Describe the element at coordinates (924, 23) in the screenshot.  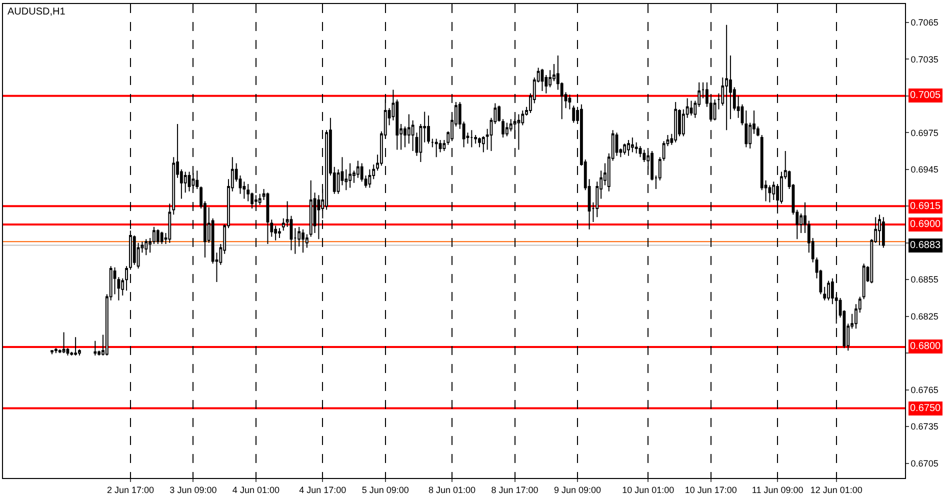
I see `y-tick-label: 0.7065` at that location.